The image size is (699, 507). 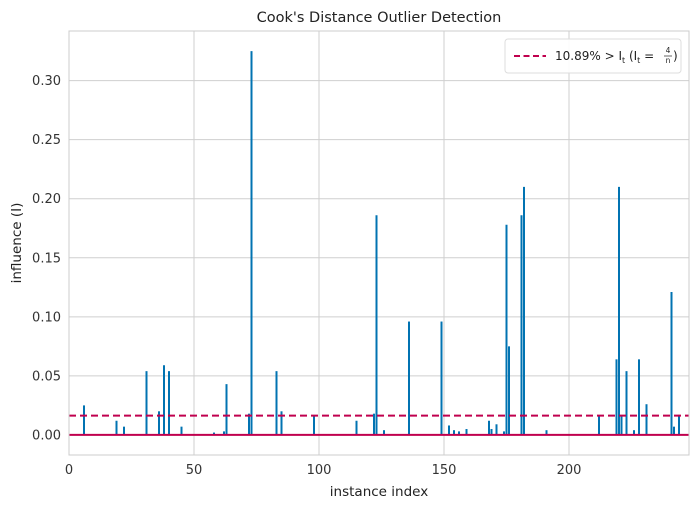 I want to click on y-tick-label-5: 0.25, so click(x=46, y=140).